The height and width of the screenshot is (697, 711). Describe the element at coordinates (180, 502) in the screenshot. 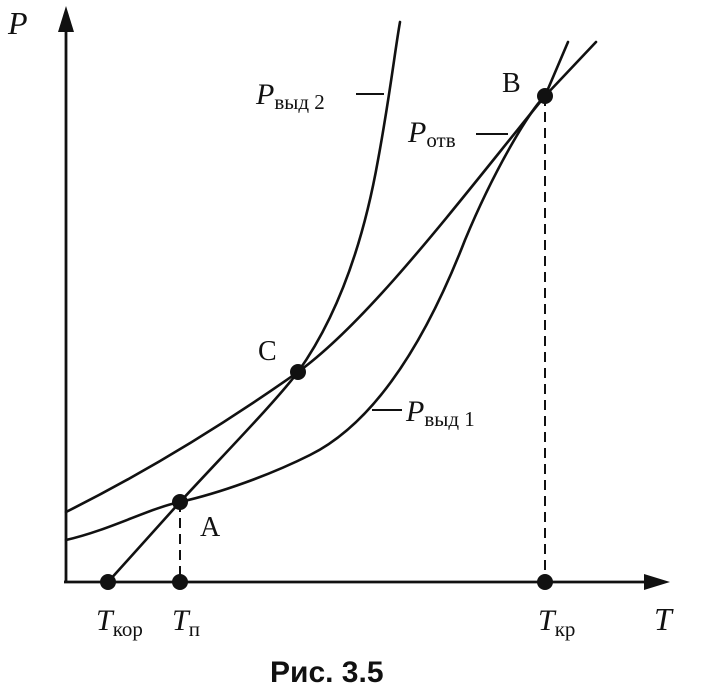

I see `point-a` at that location.